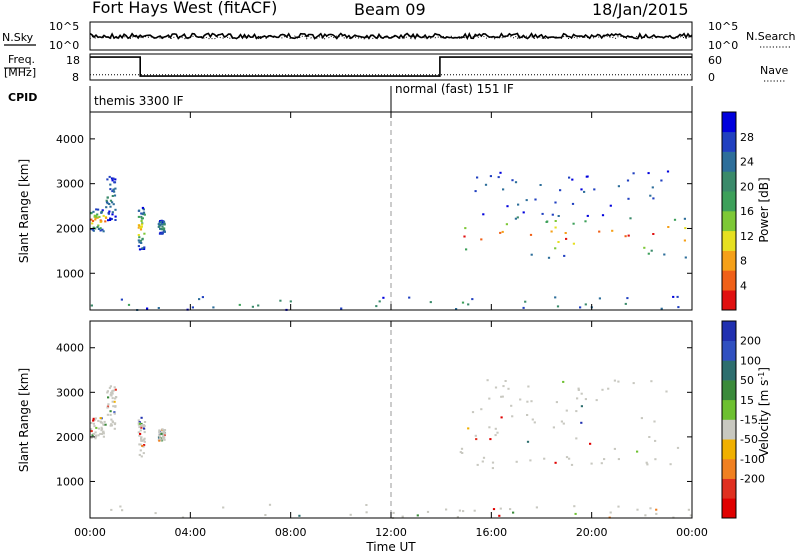  Describe the element at coordinates (70, 273) in the screenshot. I see `y-tick-label: 1000` at that location.